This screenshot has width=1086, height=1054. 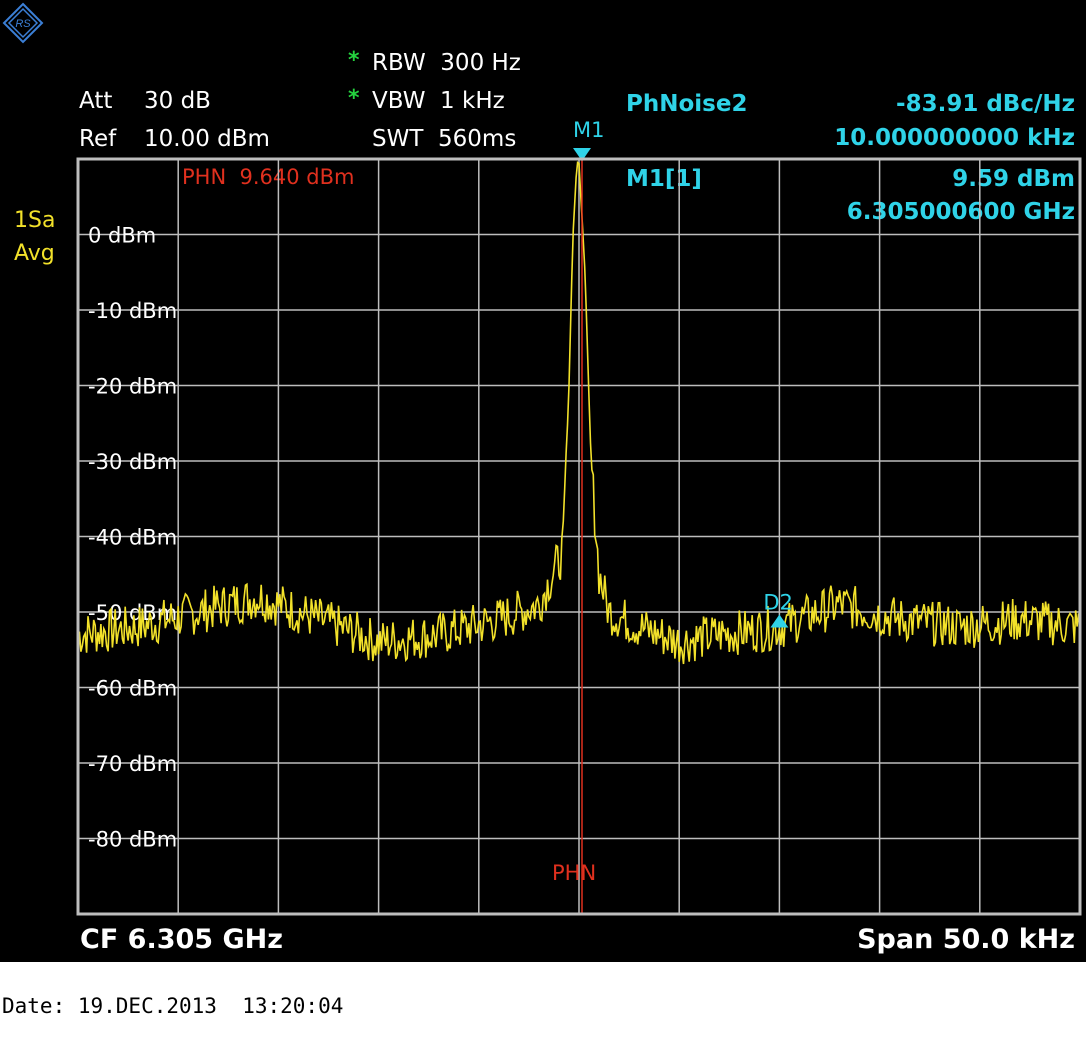 What do you see at coordinates (34, 253) in the screenshot?
I see `trace-mode-line2: Avg` at bounding box center [34, 253].